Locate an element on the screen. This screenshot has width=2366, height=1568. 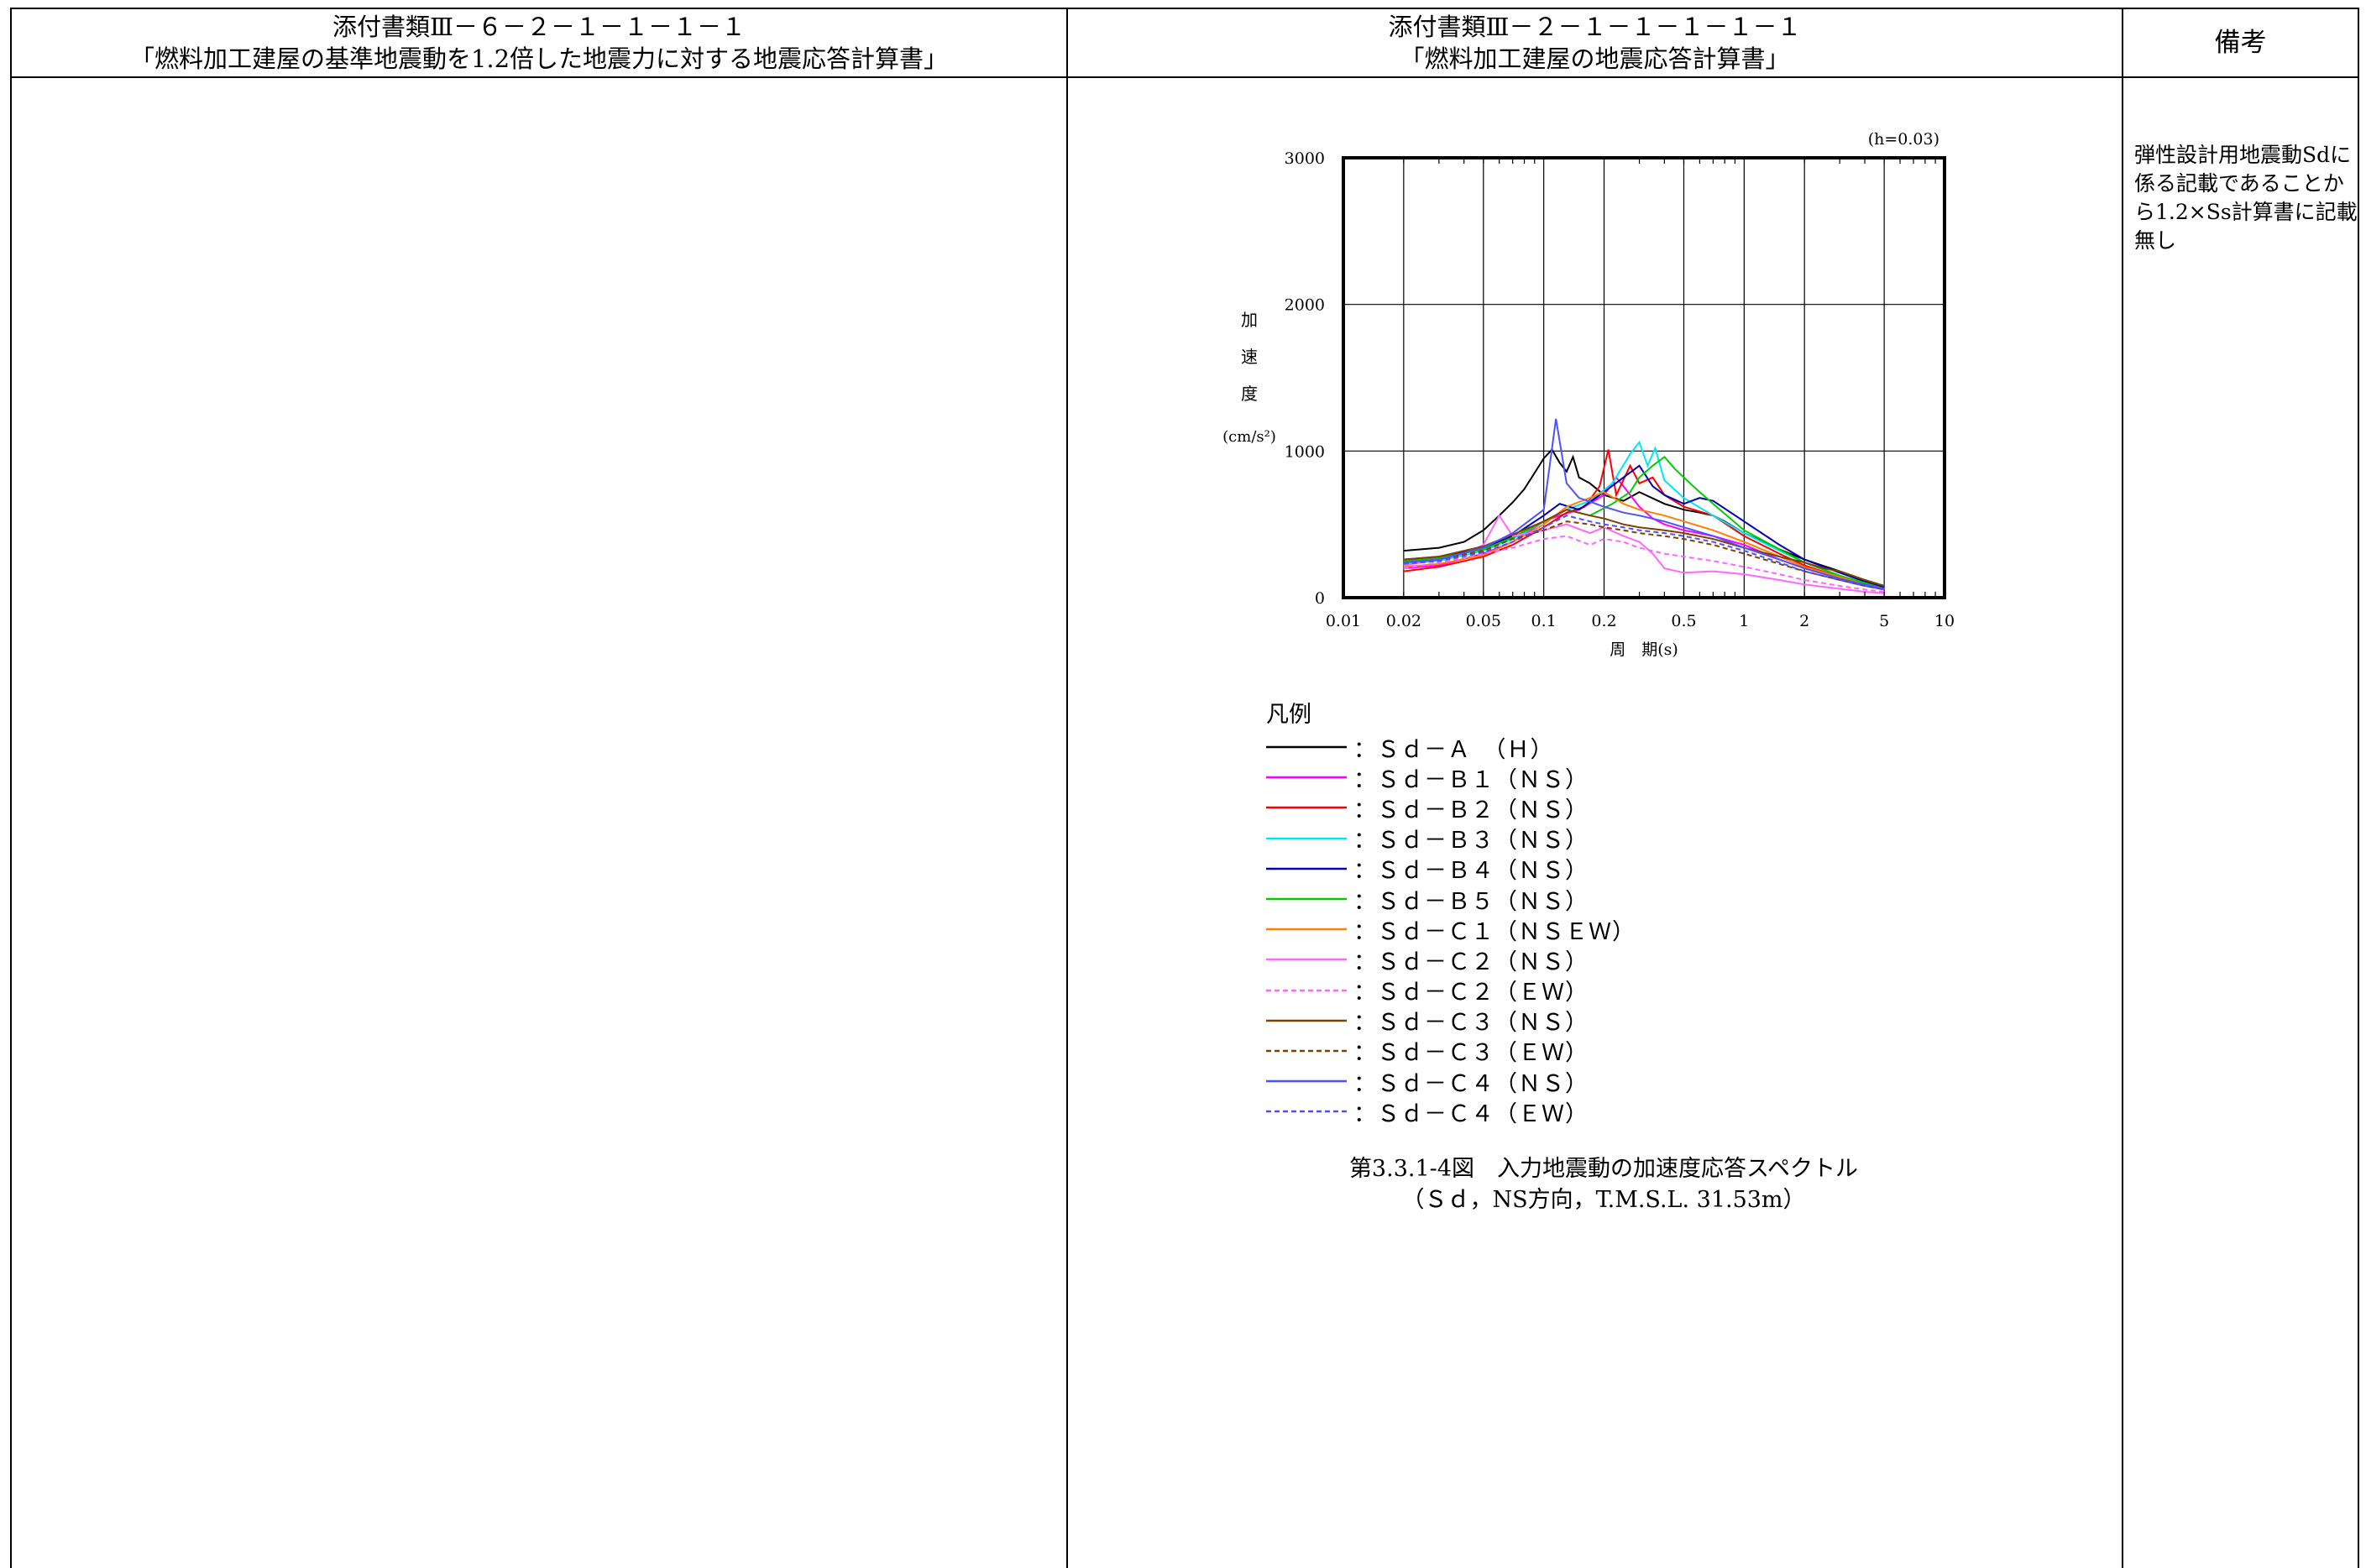
y-axis-label-char: 速 is located at coordinates (1249, 357).